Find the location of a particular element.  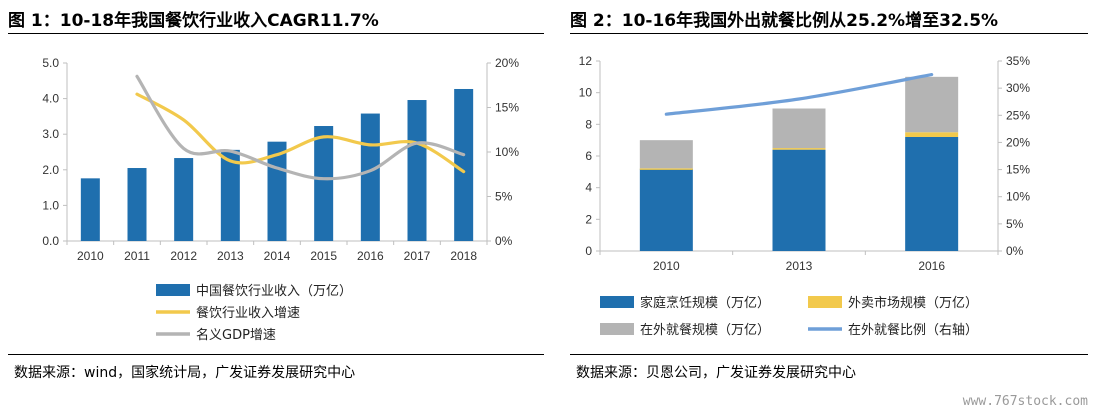

chart1-xtick-label: 2016 is located at coordinates (370, 256).